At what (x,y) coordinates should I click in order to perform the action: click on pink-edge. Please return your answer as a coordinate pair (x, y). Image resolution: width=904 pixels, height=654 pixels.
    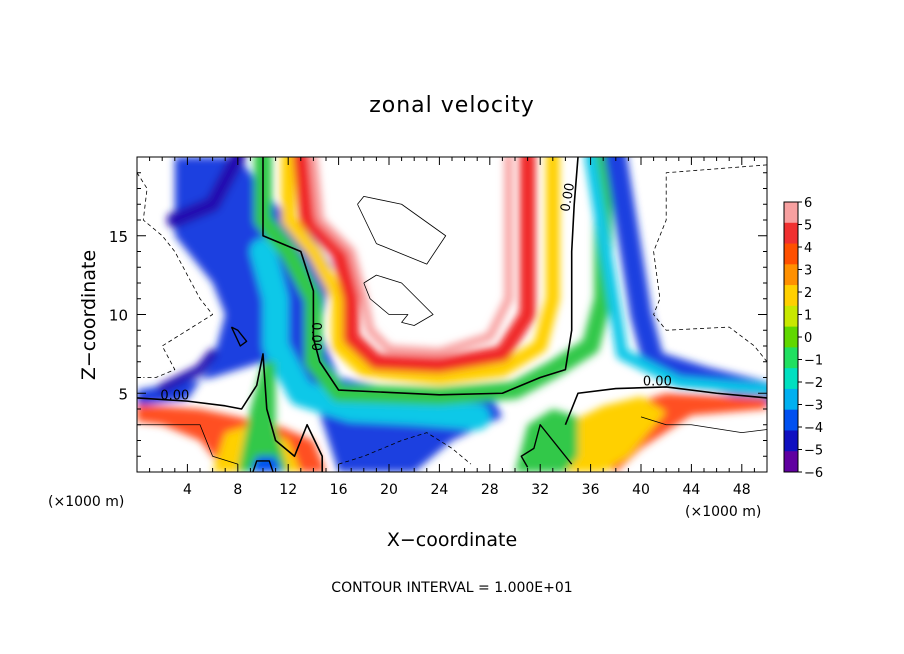
    Looking at the image, I should click on (411, 257).